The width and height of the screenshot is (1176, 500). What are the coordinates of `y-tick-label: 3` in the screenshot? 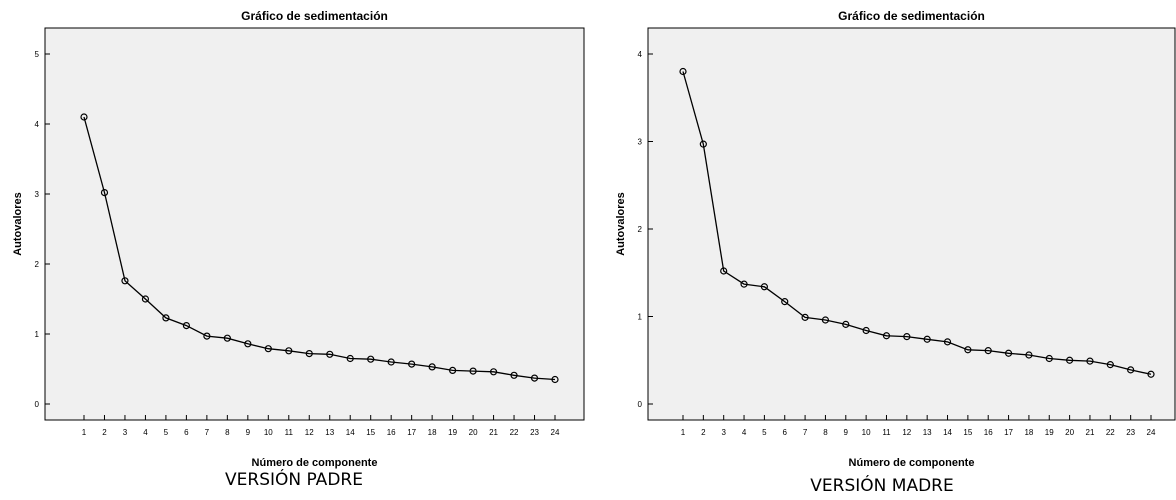 It's located at (640, 142).